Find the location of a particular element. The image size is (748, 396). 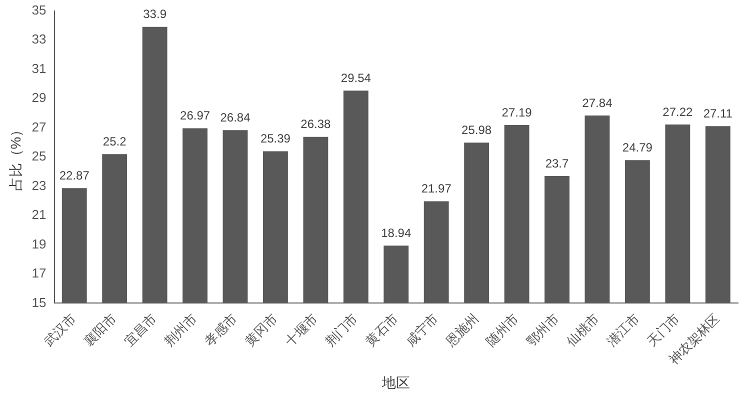

data-label: 26.38 is located at coordinates (316, 124).